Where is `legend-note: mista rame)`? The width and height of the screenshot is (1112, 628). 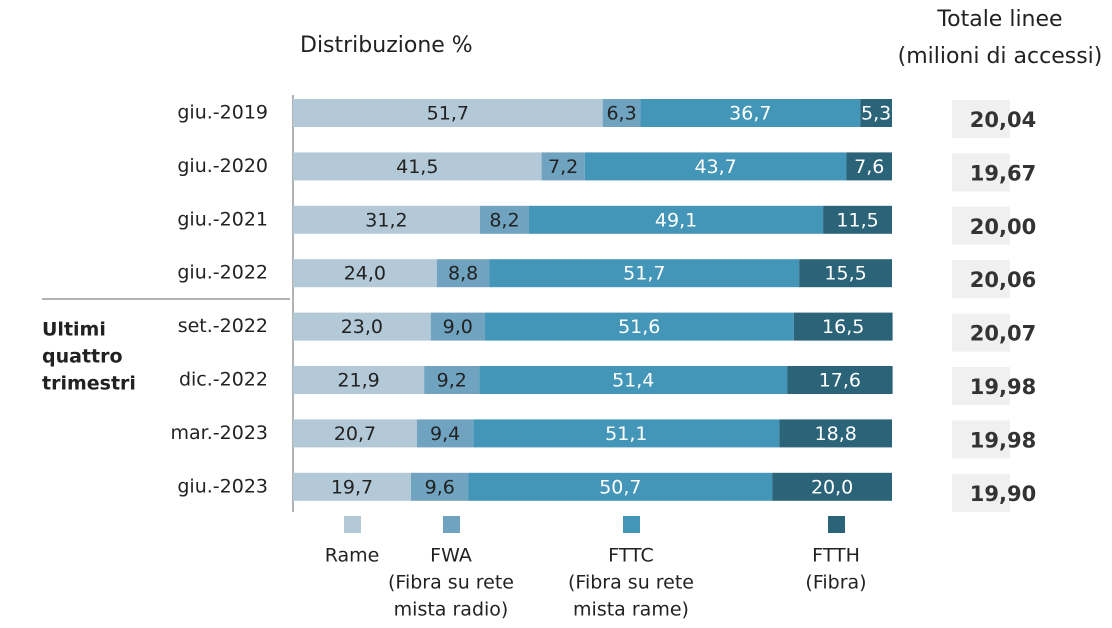 legend-note: mista rame) is located at coordinates (631, 610).